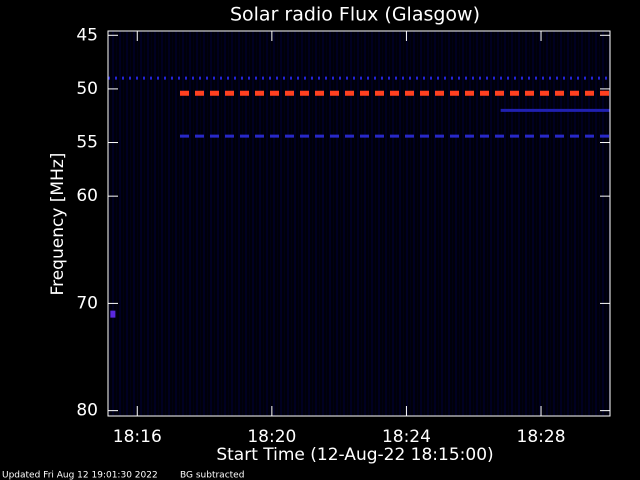 Image resolution: width=640 pixels, height=480 pixels. What do you see at coordinates (212, 475) in the screenshot?
I see `footer-note: BG subtracted` at bounding box center [212, 475].